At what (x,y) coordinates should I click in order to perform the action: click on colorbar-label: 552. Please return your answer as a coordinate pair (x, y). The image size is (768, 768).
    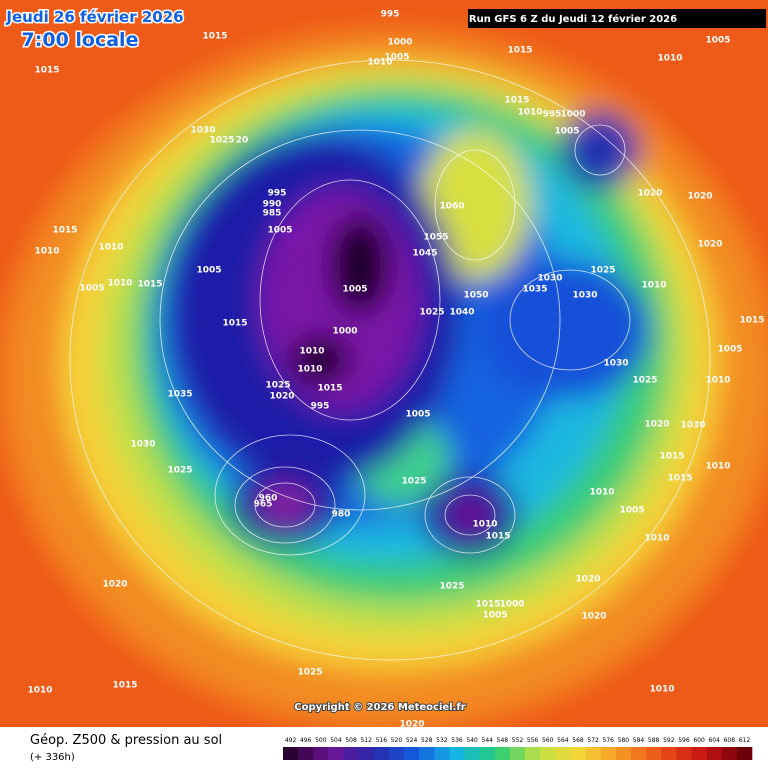
    Looking at the image, I should click on (518, 740).